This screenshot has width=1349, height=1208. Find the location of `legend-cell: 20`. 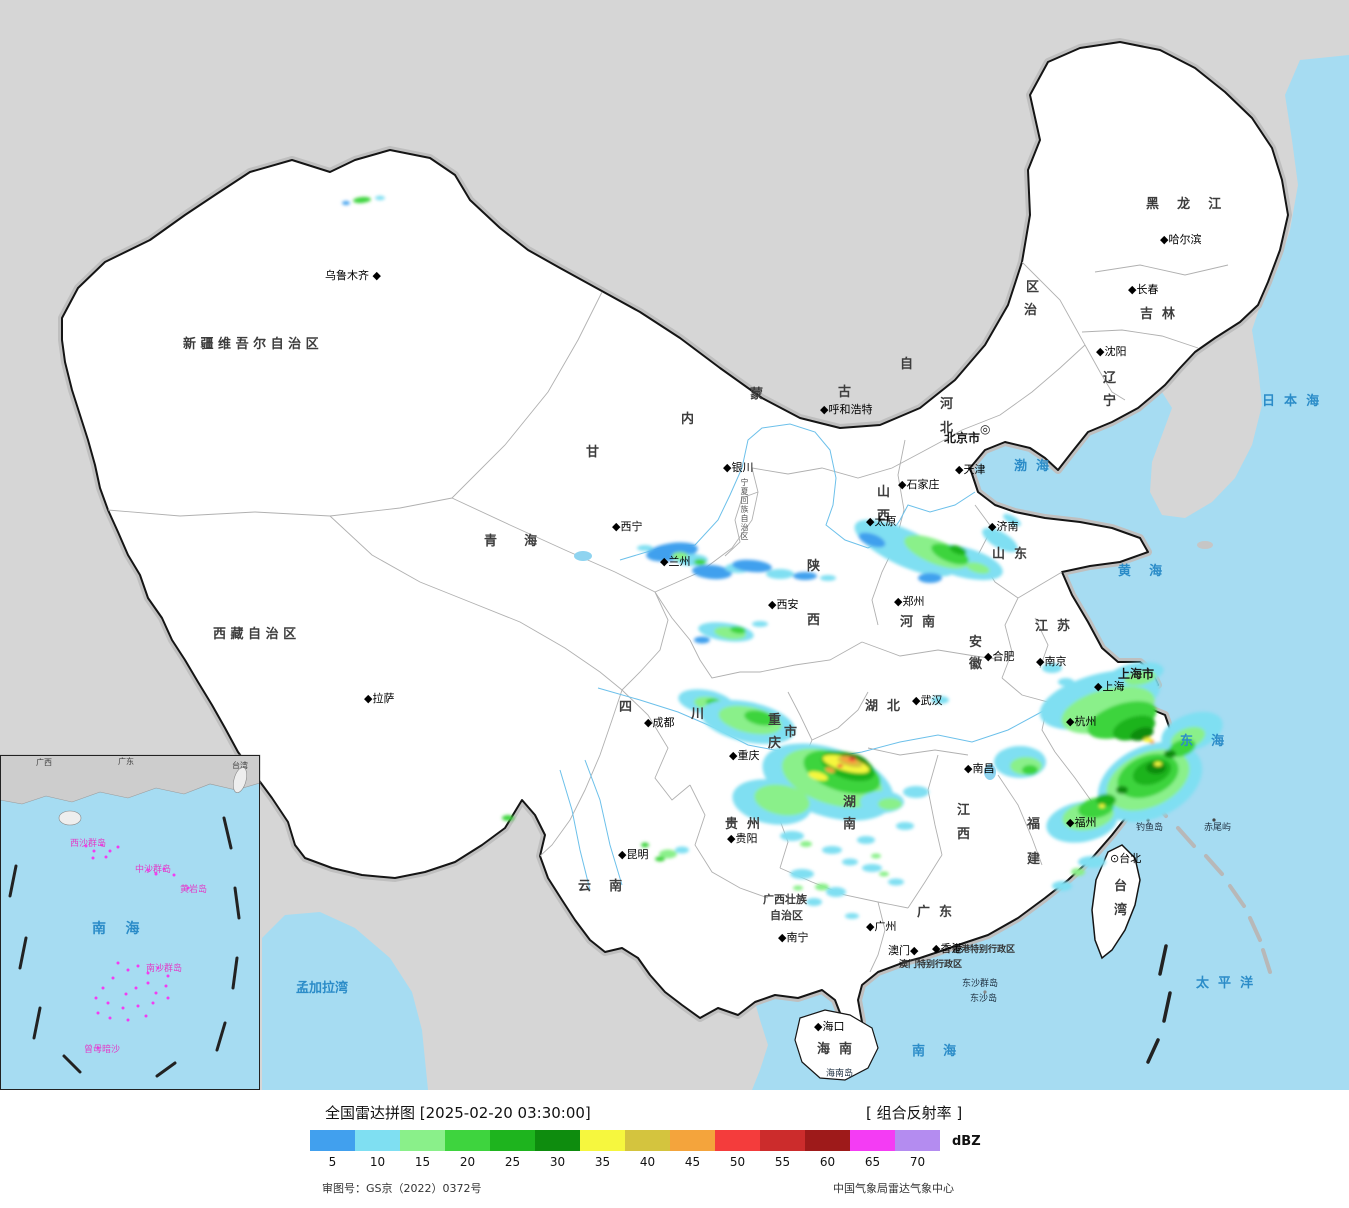

legend-cell: 20 is located at coordinates (467, 1149).